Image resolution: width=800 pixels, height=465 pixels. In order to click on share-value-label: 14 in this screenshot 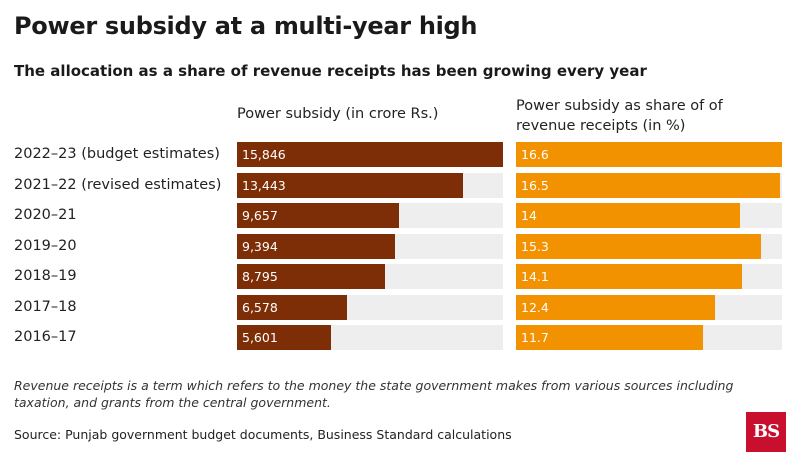, I will do `click(529, 215)`.